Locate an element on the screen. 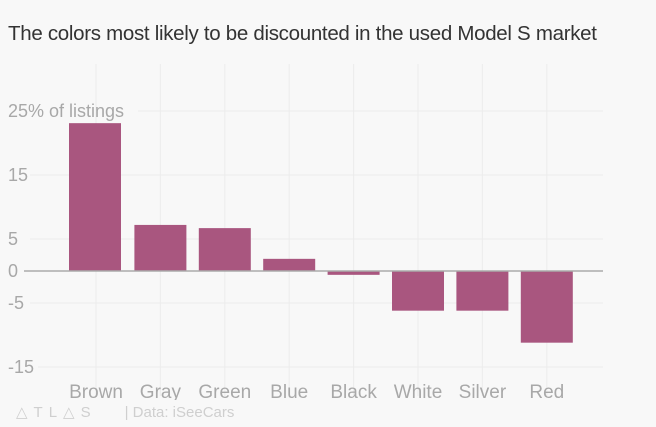  x-tick-label: White is located at coordinates (418, 391).